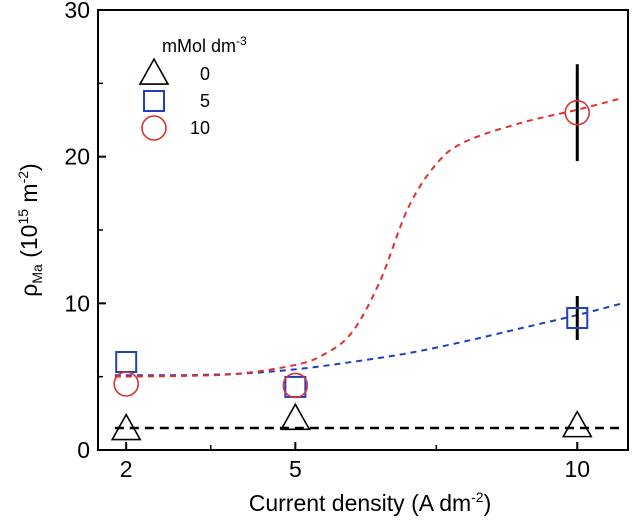 This screenshot has height=520, width=640. I want to click on legend: mMol dm-3 0 5 10, so click(192, 87).